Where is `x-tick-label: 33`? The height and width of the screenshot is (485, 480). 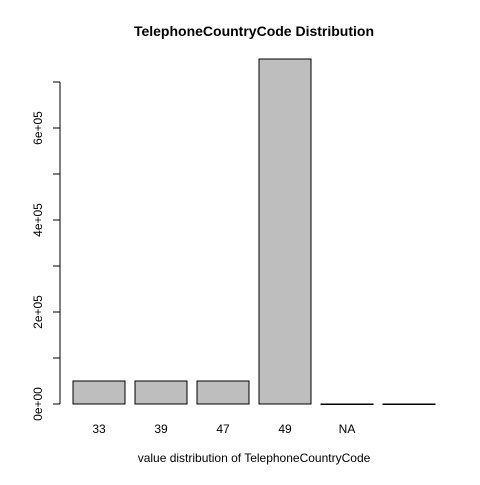 x-tick-label: 33 is located at coordinates (99, 429).